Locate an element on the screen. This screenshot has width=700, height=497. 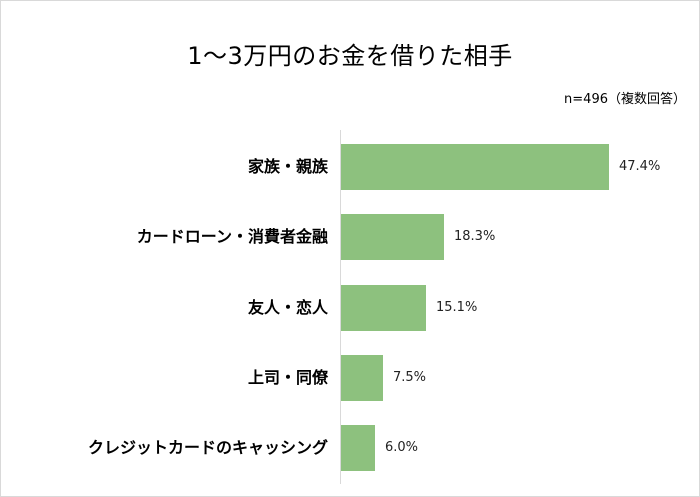
category-label: 上司・同僚 is located at coordinates (287, 377).